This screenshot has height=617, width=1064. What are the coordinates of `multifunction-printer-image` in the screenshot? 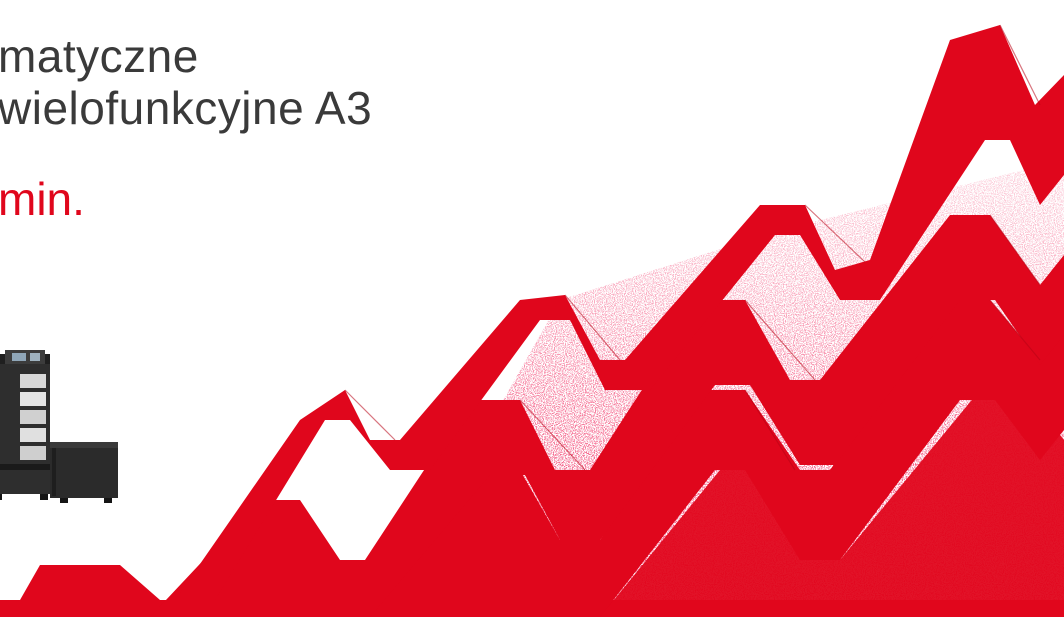 It's located at (59, 426).